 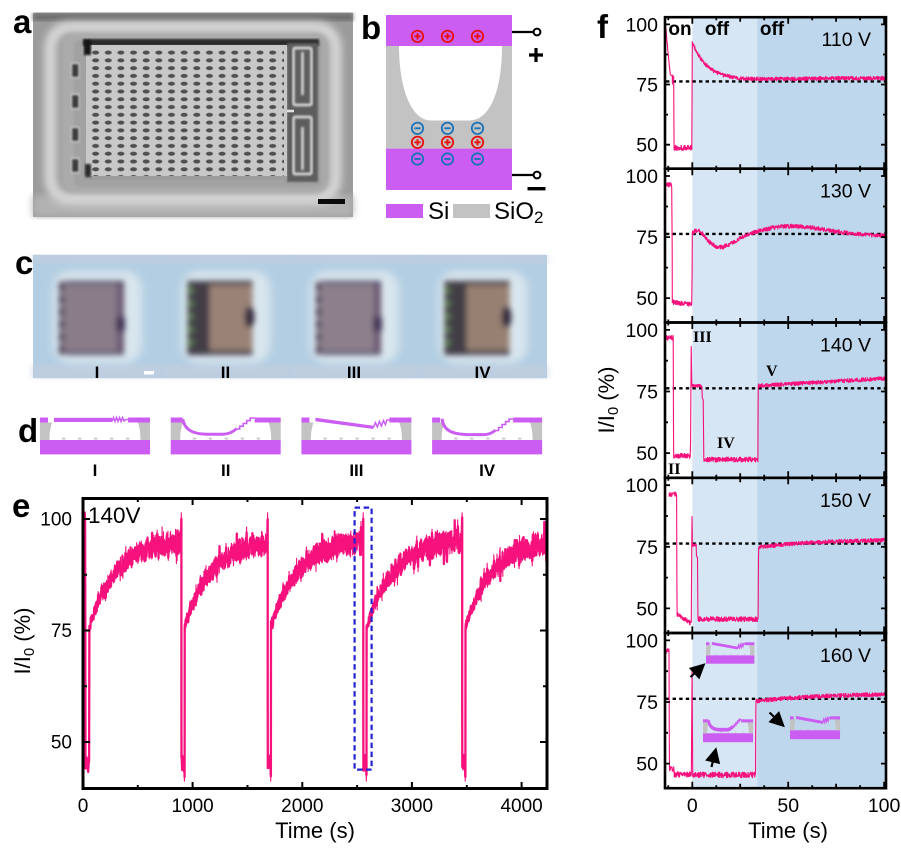 What do you see at coordinates (302, 806) in the screenshot?
I see `svg-text: 2000` at bounding box center [302, 806].